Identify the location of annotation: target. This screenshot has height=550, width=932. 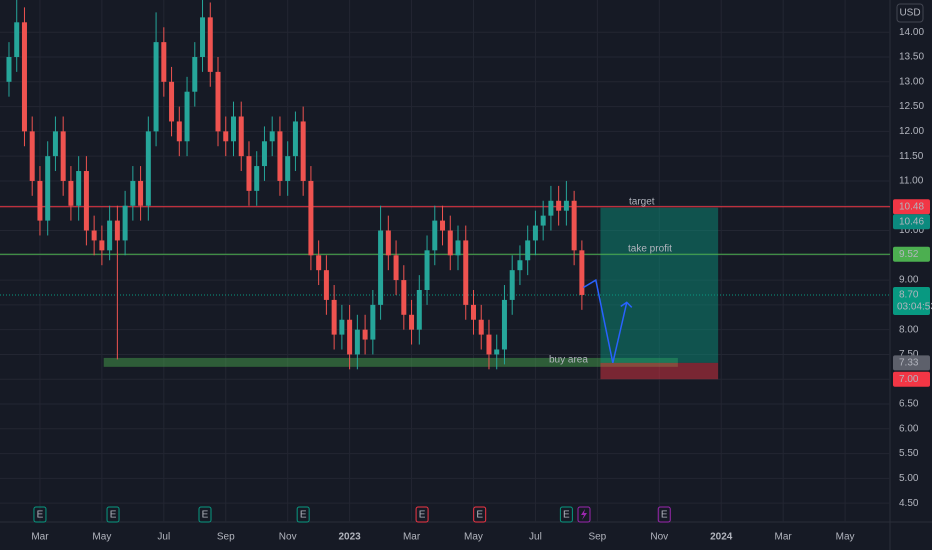
(642, 202).